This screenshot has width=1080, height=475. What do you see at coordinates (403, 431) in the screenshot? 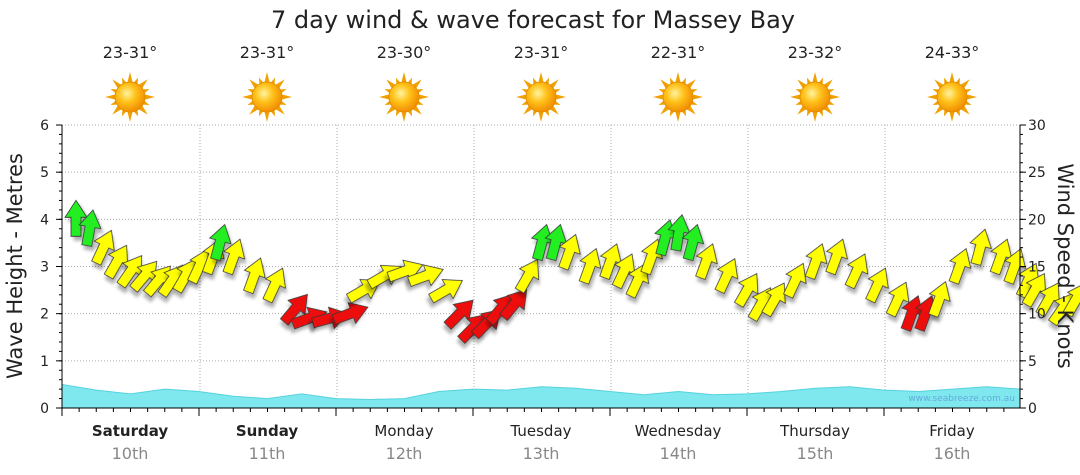
I see `day-name-label: Monday` at bounding box center [403, 431].